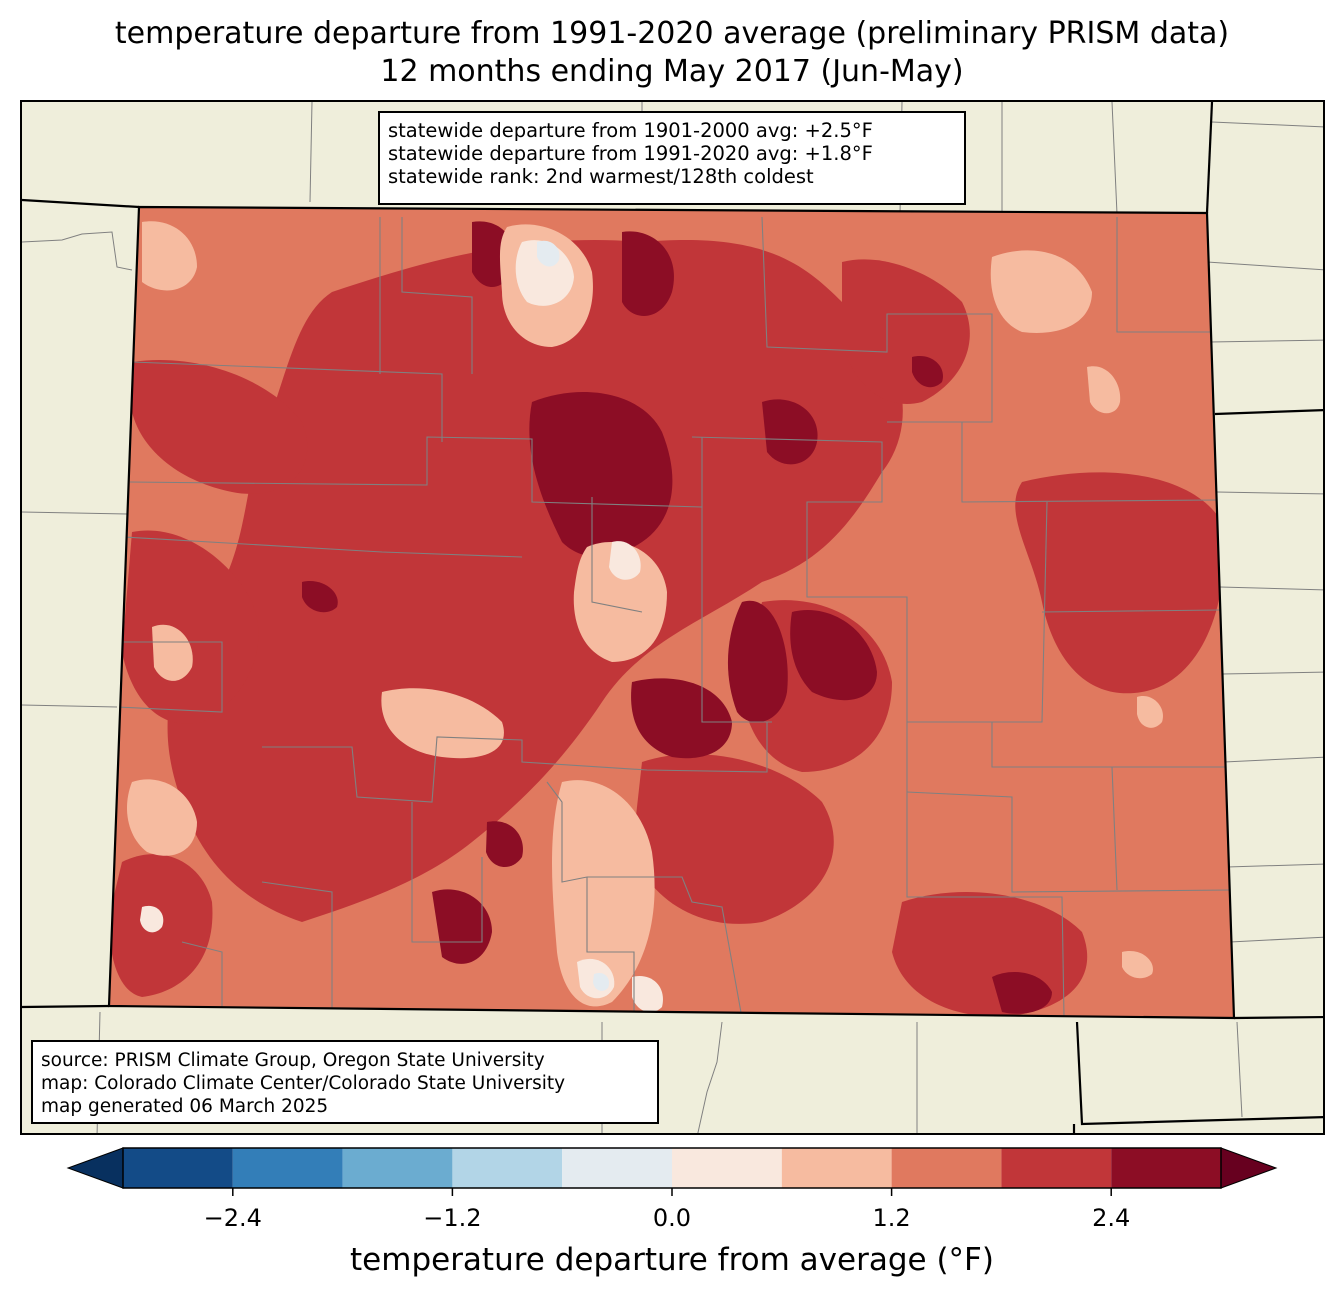 The height and width of the screenshot is (1299, 1344). What do you see at coordinates (573, 615) in the screenshot?
I see `field-neg0.6-0.0` at bounding box center [573, 615].